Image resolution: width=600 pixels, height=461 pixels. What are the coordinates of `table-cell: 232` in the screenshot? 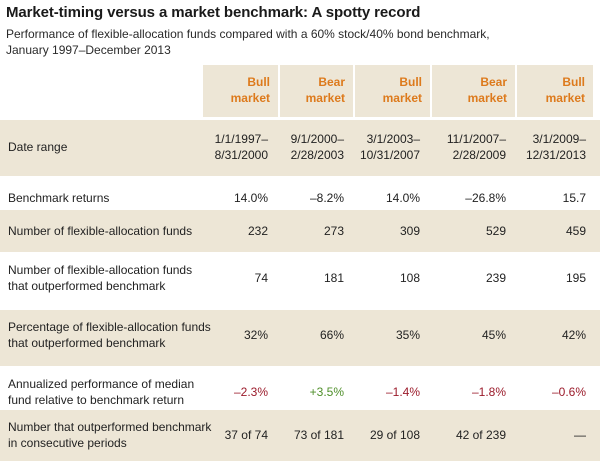 It's located at (257, 231).